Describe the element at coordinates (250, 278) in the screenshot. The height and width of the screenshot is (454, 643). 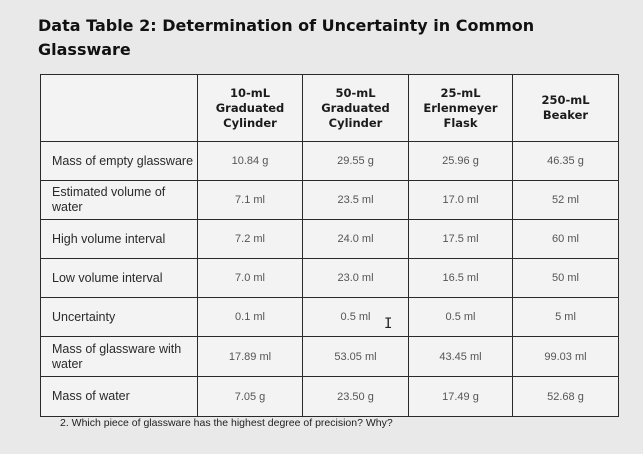
I see `table-cell: 7.0 ml` at that location.